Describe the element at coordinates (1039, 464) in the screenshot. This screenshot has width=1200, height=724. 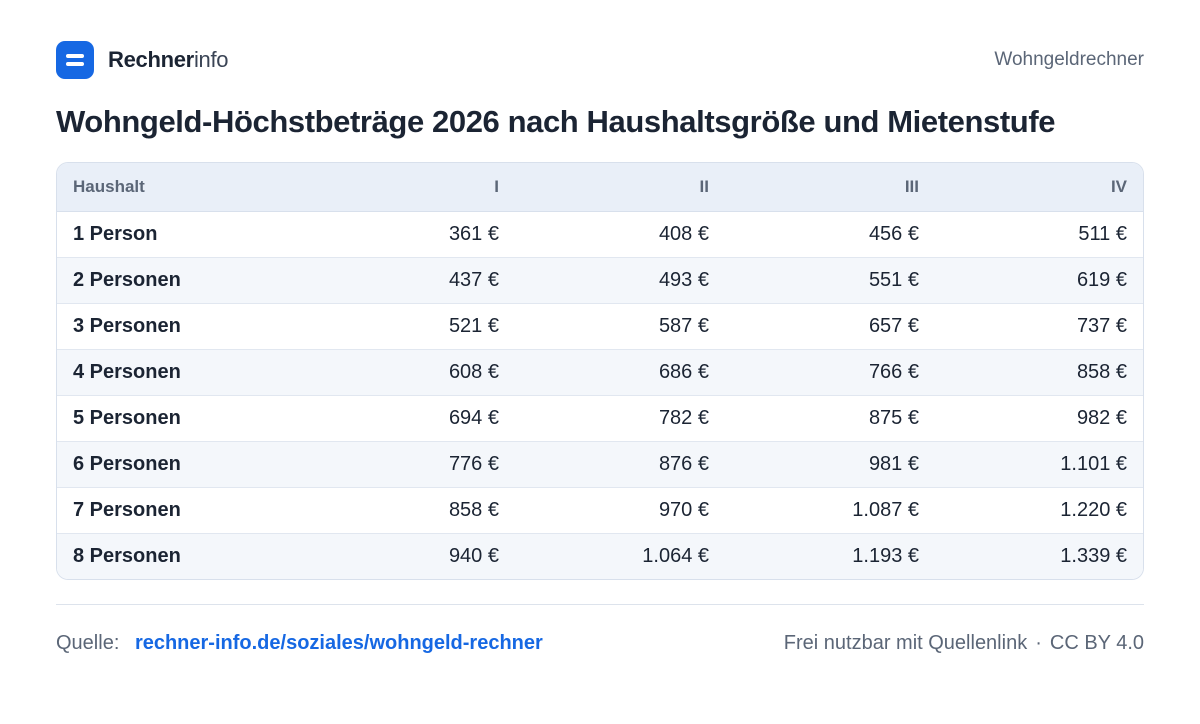
I see `table-cell: 1.101 €` at that location.